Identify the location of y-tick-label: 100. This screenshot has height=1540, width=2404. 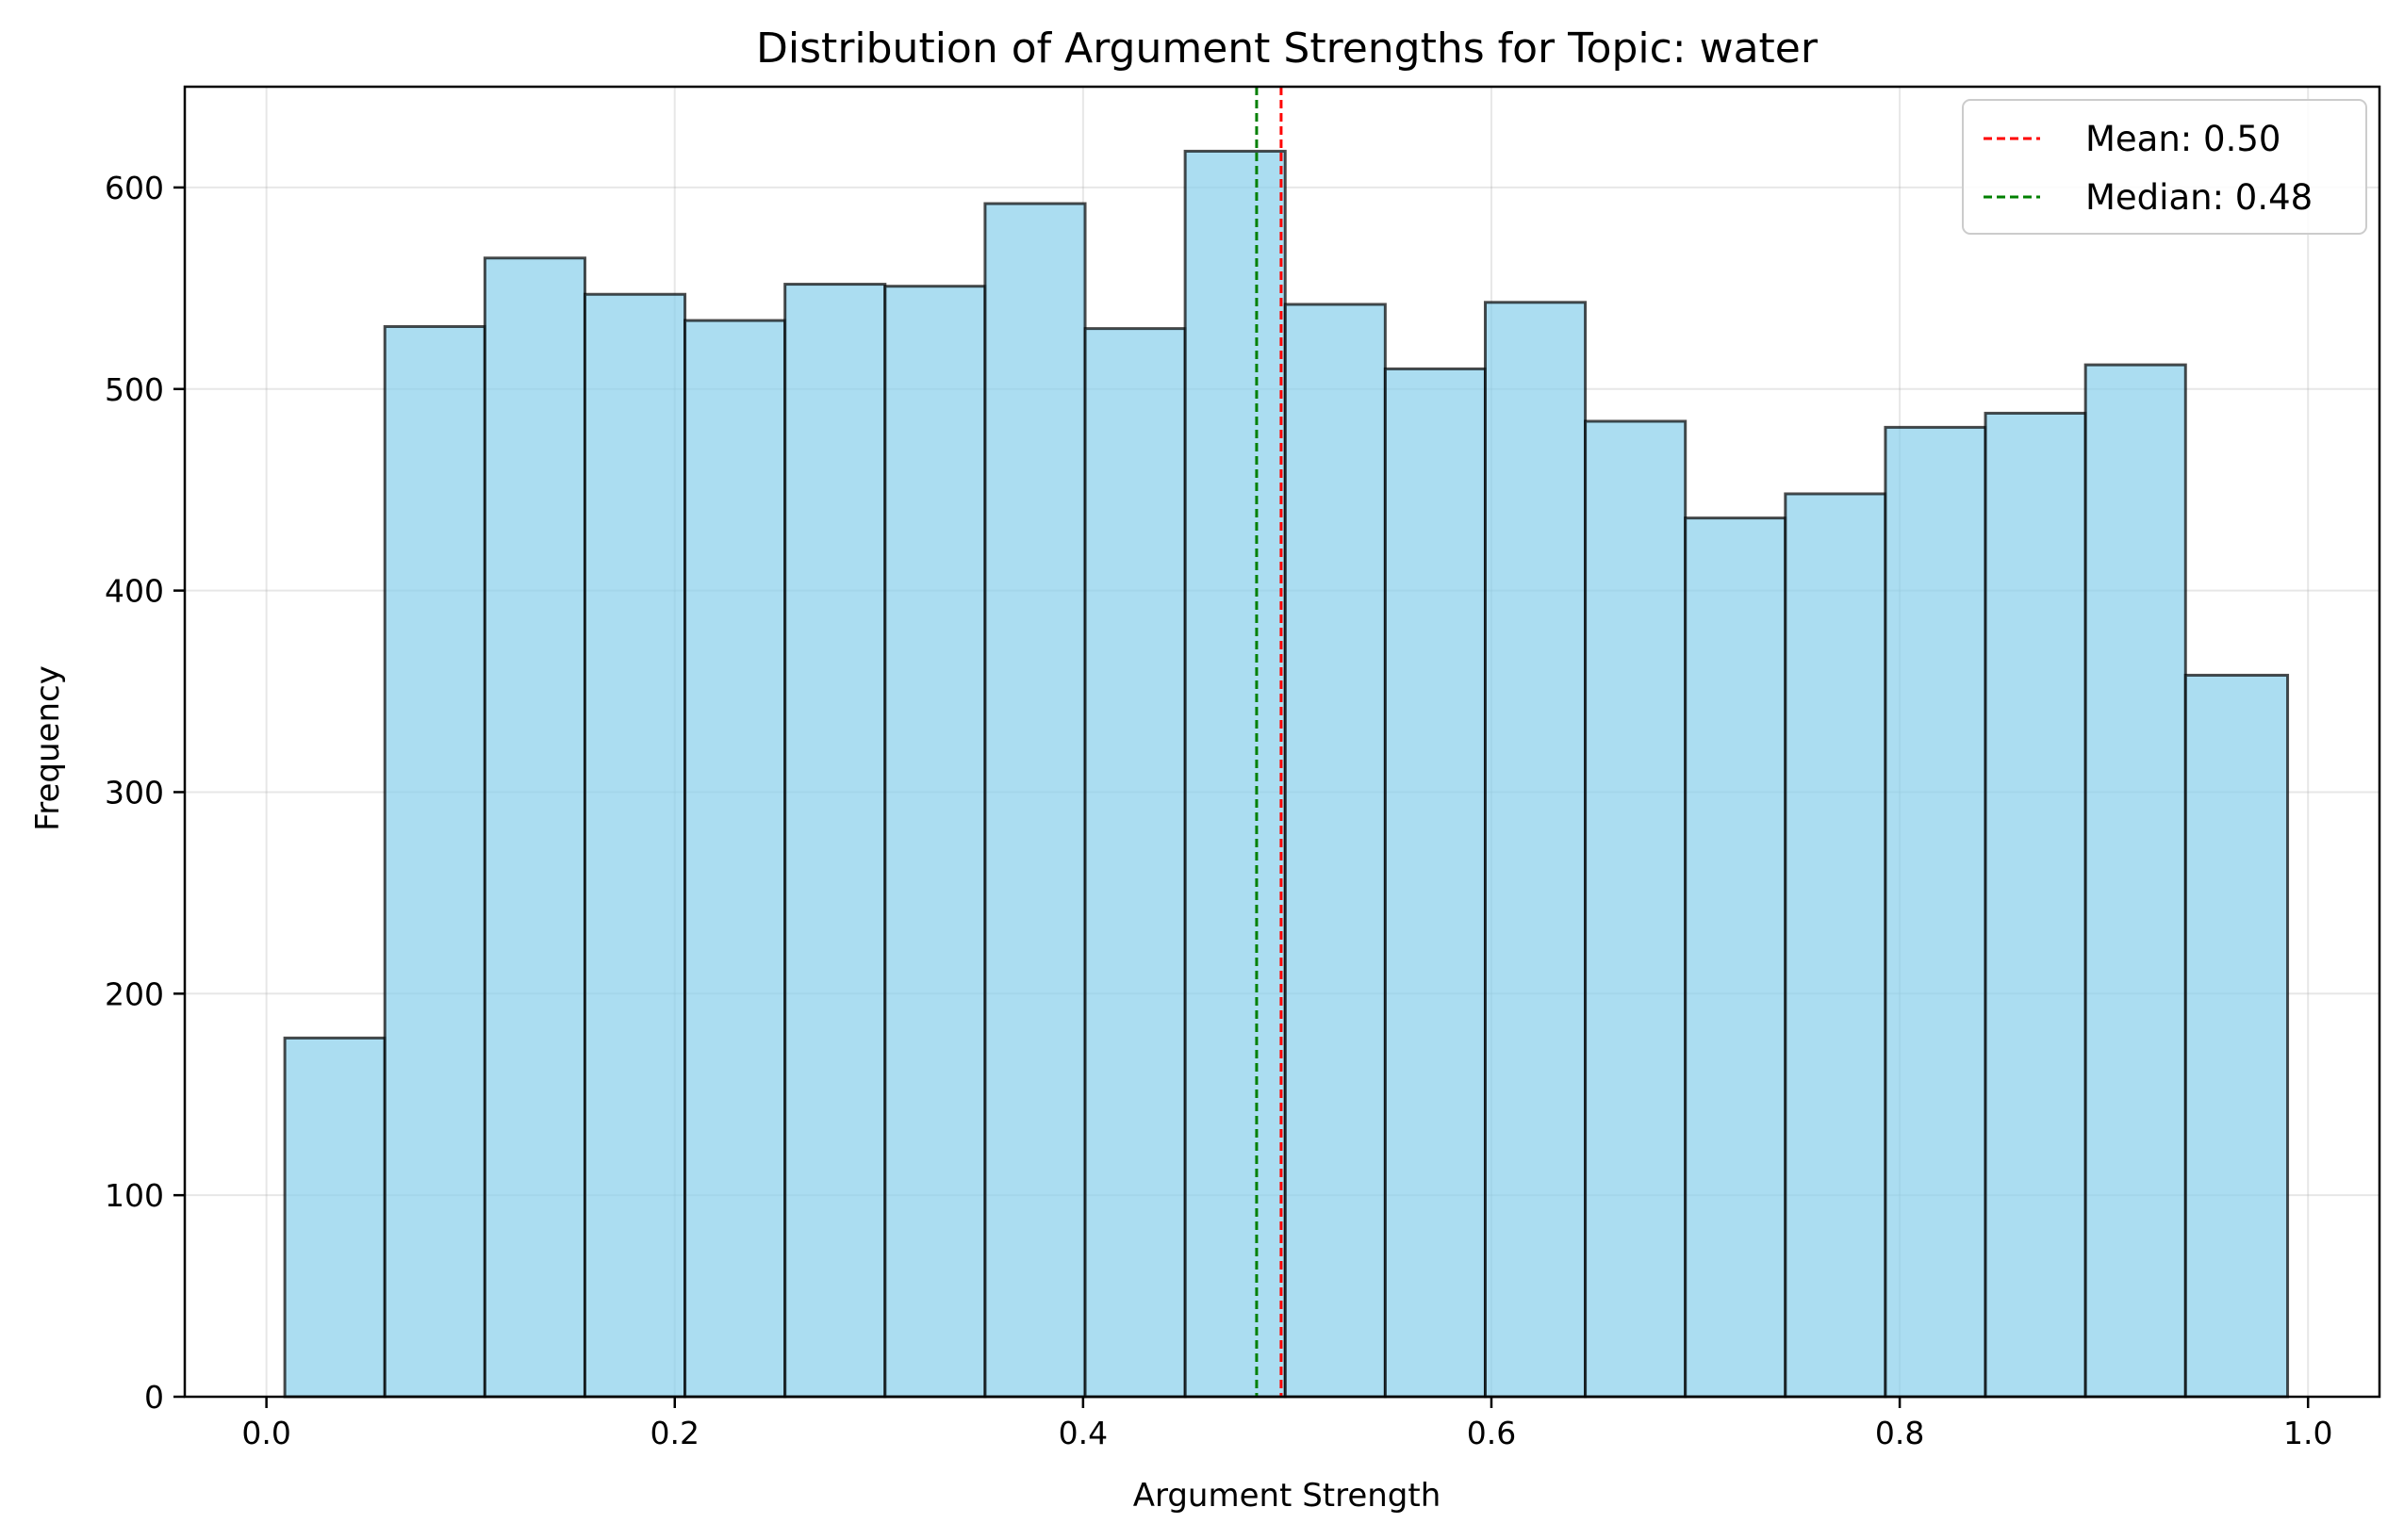
(134, 1195).